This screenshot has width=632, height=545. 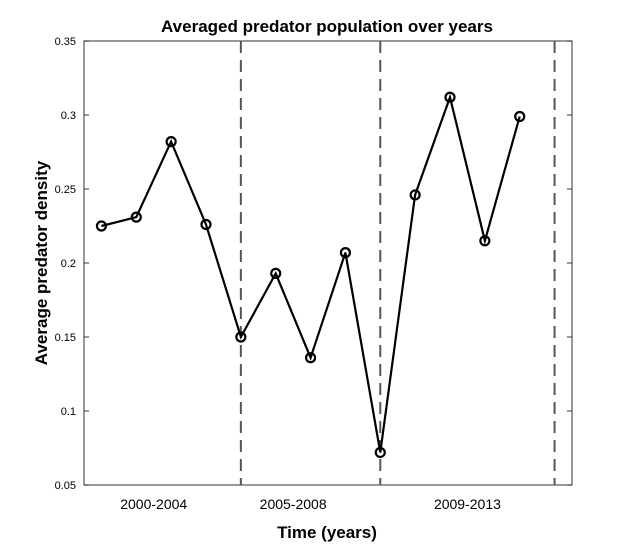 I want to click on y-tick-label: 0.1, so click(x=68, y=412).